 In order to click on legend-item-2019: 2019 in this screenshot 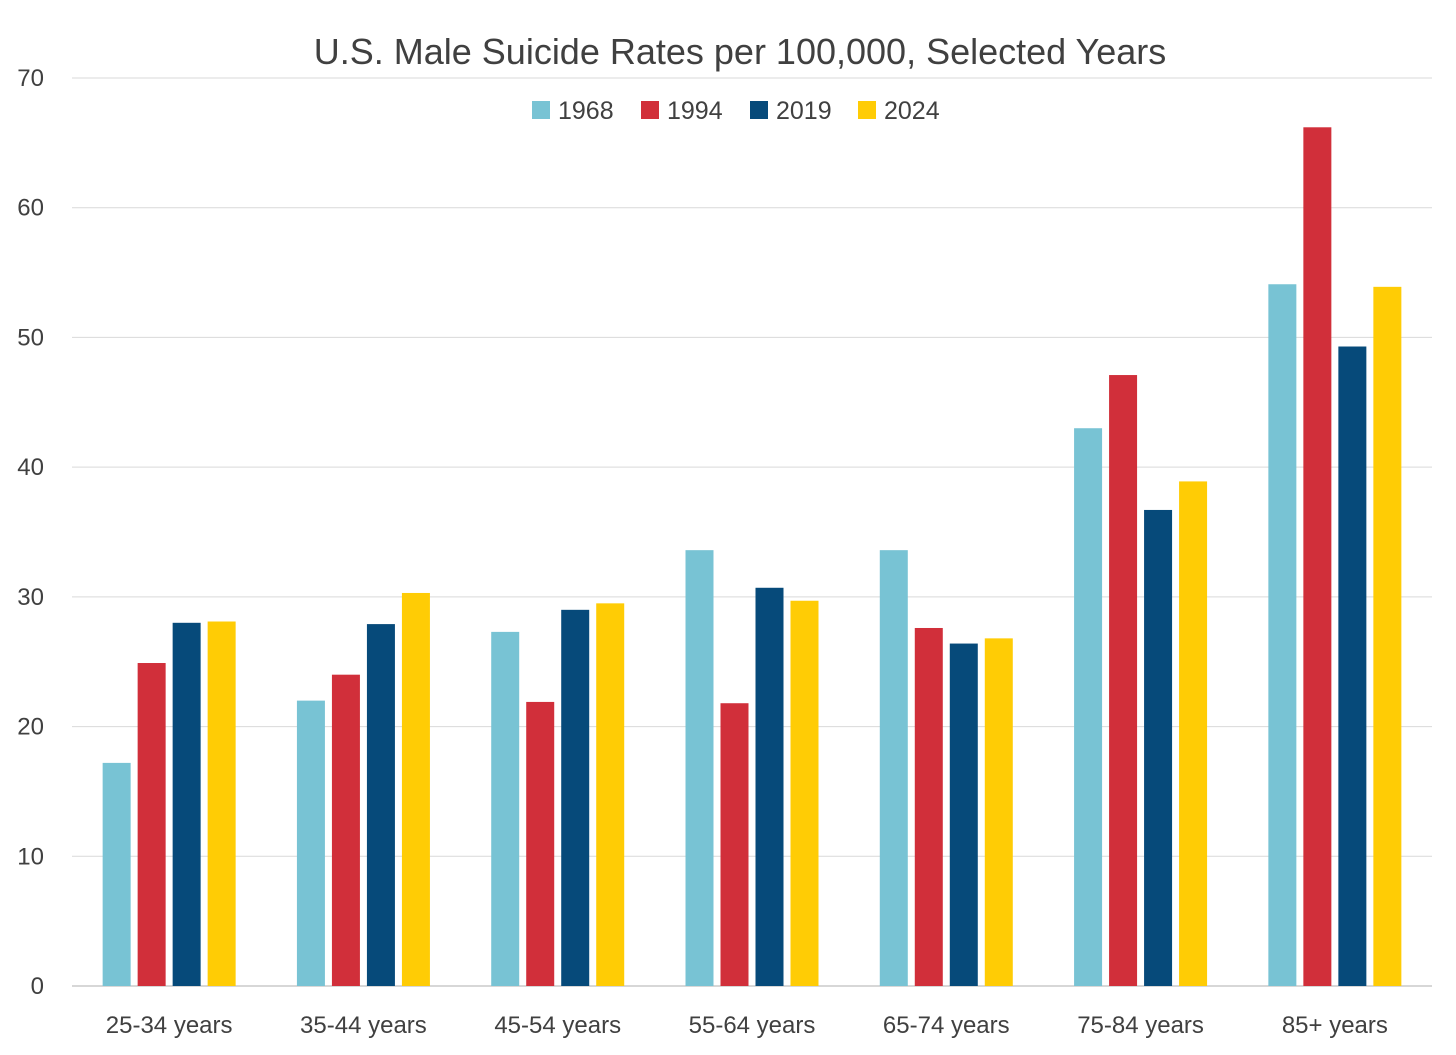, I will do `click(791, 111)`.